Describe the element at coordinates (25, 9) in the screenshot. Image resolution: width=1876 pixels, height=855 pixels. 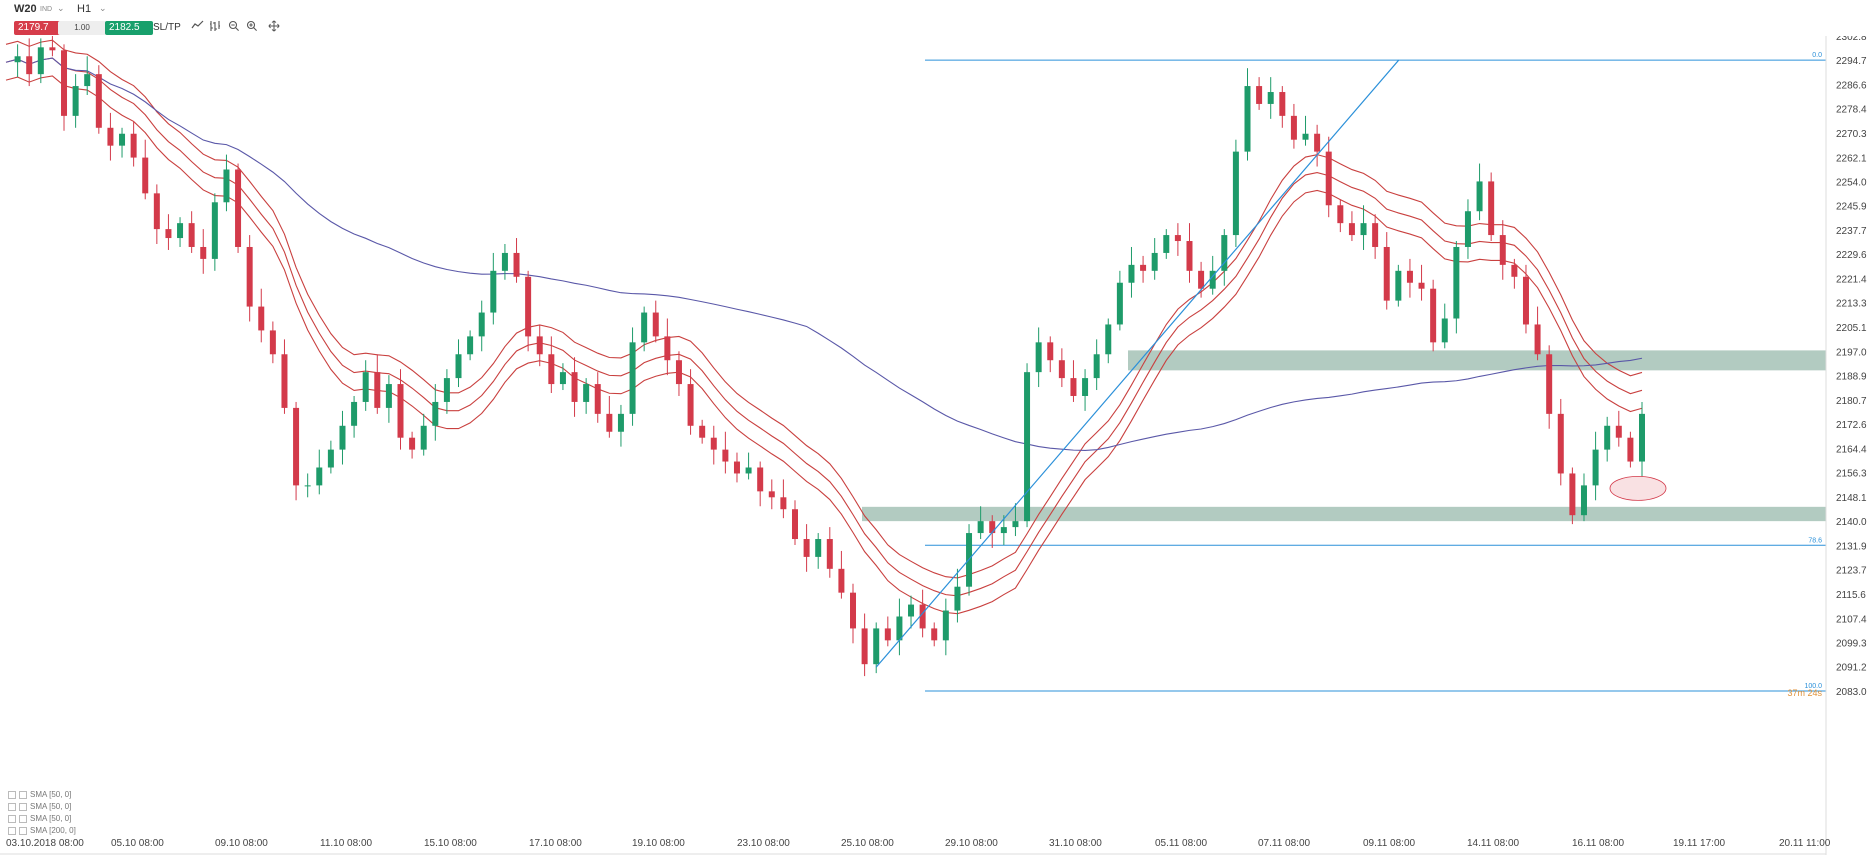
I see `symbol-selector: W20` at that location.